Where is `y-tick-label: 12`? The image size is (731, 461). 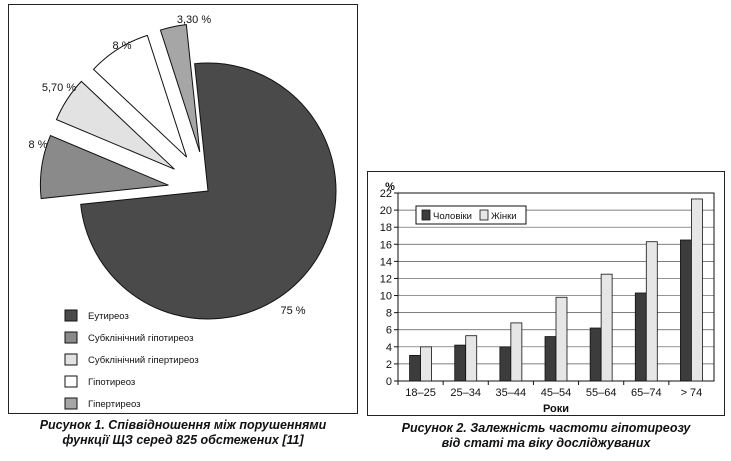
y-tick-label: 12 is located at coordinates (386, 279).